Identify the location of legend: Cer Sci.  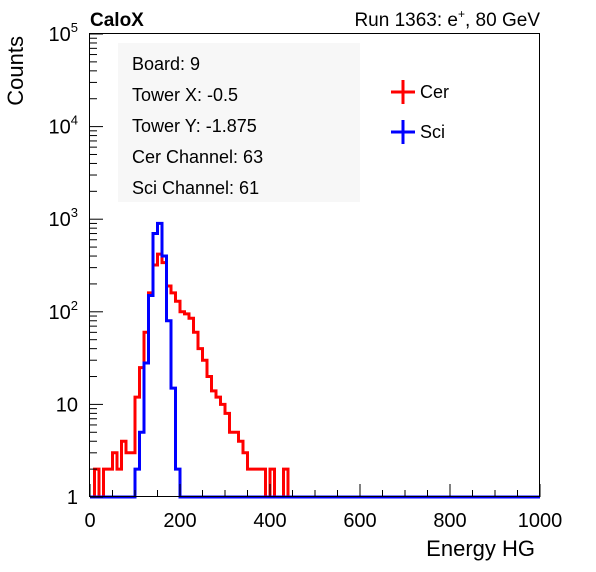
(420, 112).